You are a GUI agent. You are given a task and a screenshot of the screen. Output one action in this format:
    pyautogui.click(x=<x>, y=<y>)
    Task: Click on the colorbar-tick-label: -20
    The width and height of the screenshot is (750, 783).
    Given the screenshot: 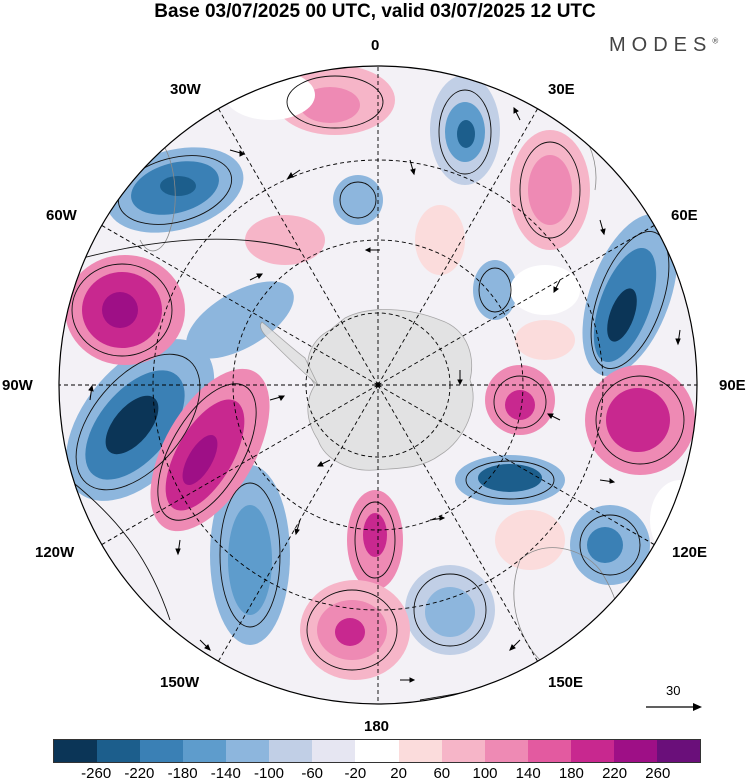 What is the action you would take?
    pyautogui.click(x=355, y=773)
    